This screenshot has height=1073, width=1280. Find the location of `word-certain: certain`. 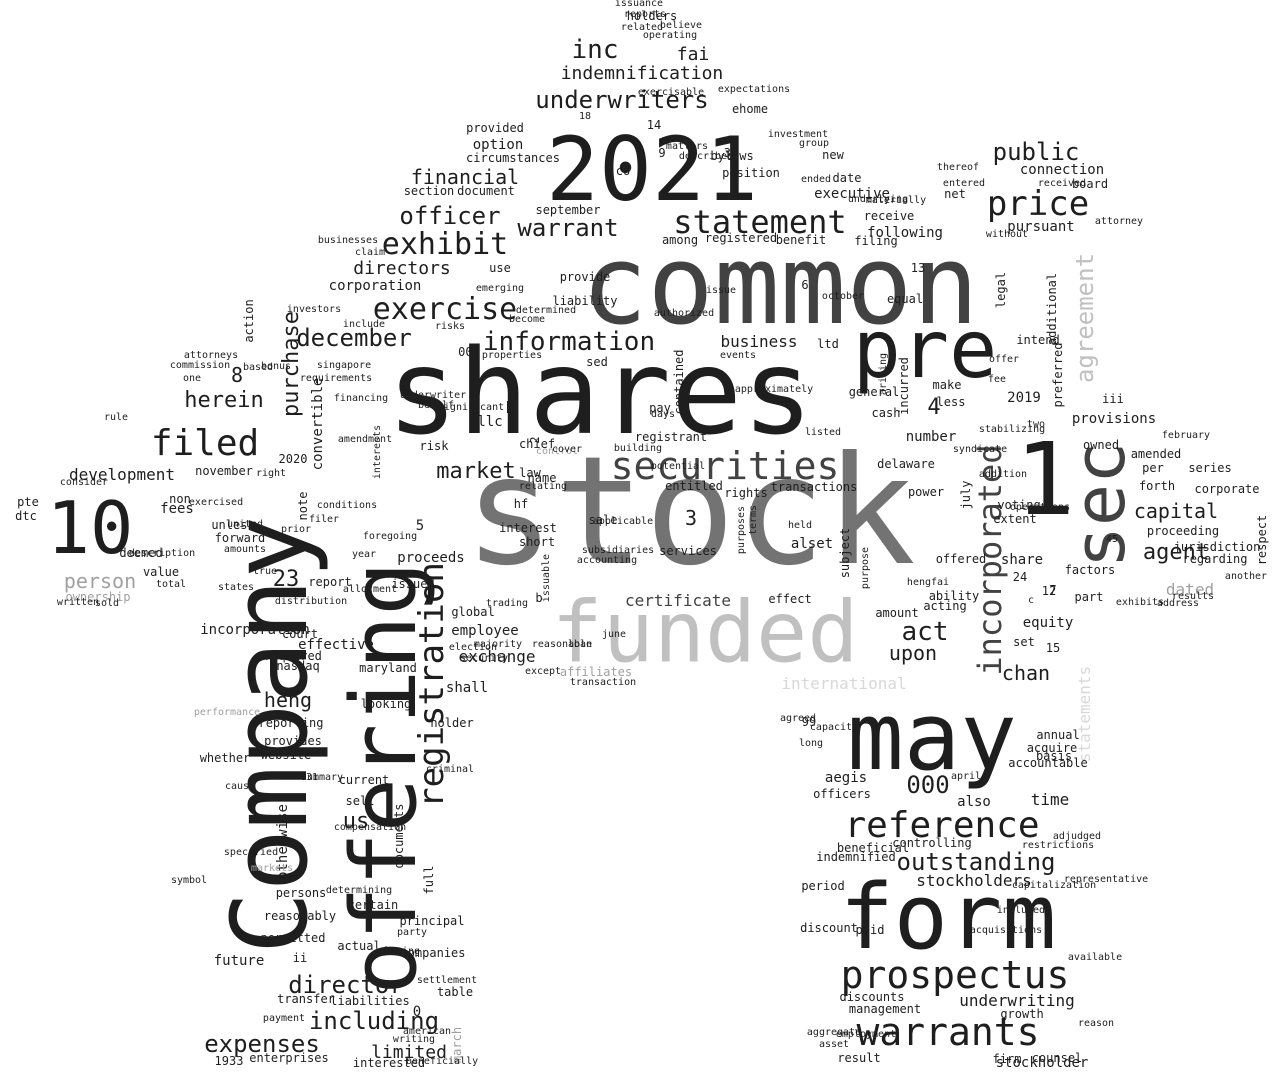

word-certain: certain is located at coordinates (373, 905).